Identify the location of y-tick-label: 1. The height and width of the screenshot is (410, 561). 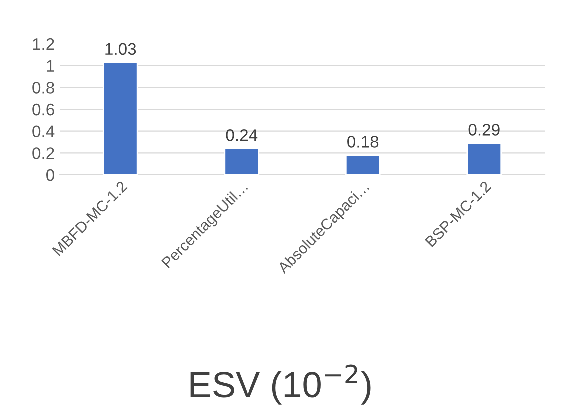
(50, 66).